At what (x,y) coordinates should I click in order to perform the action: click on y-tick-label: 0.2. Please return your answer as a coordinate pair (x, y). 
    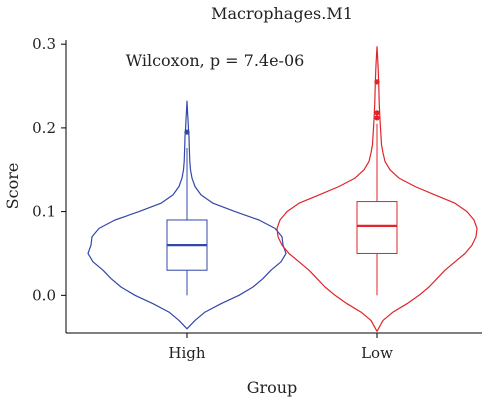
    Looking at the image, I should click on (44, 128).